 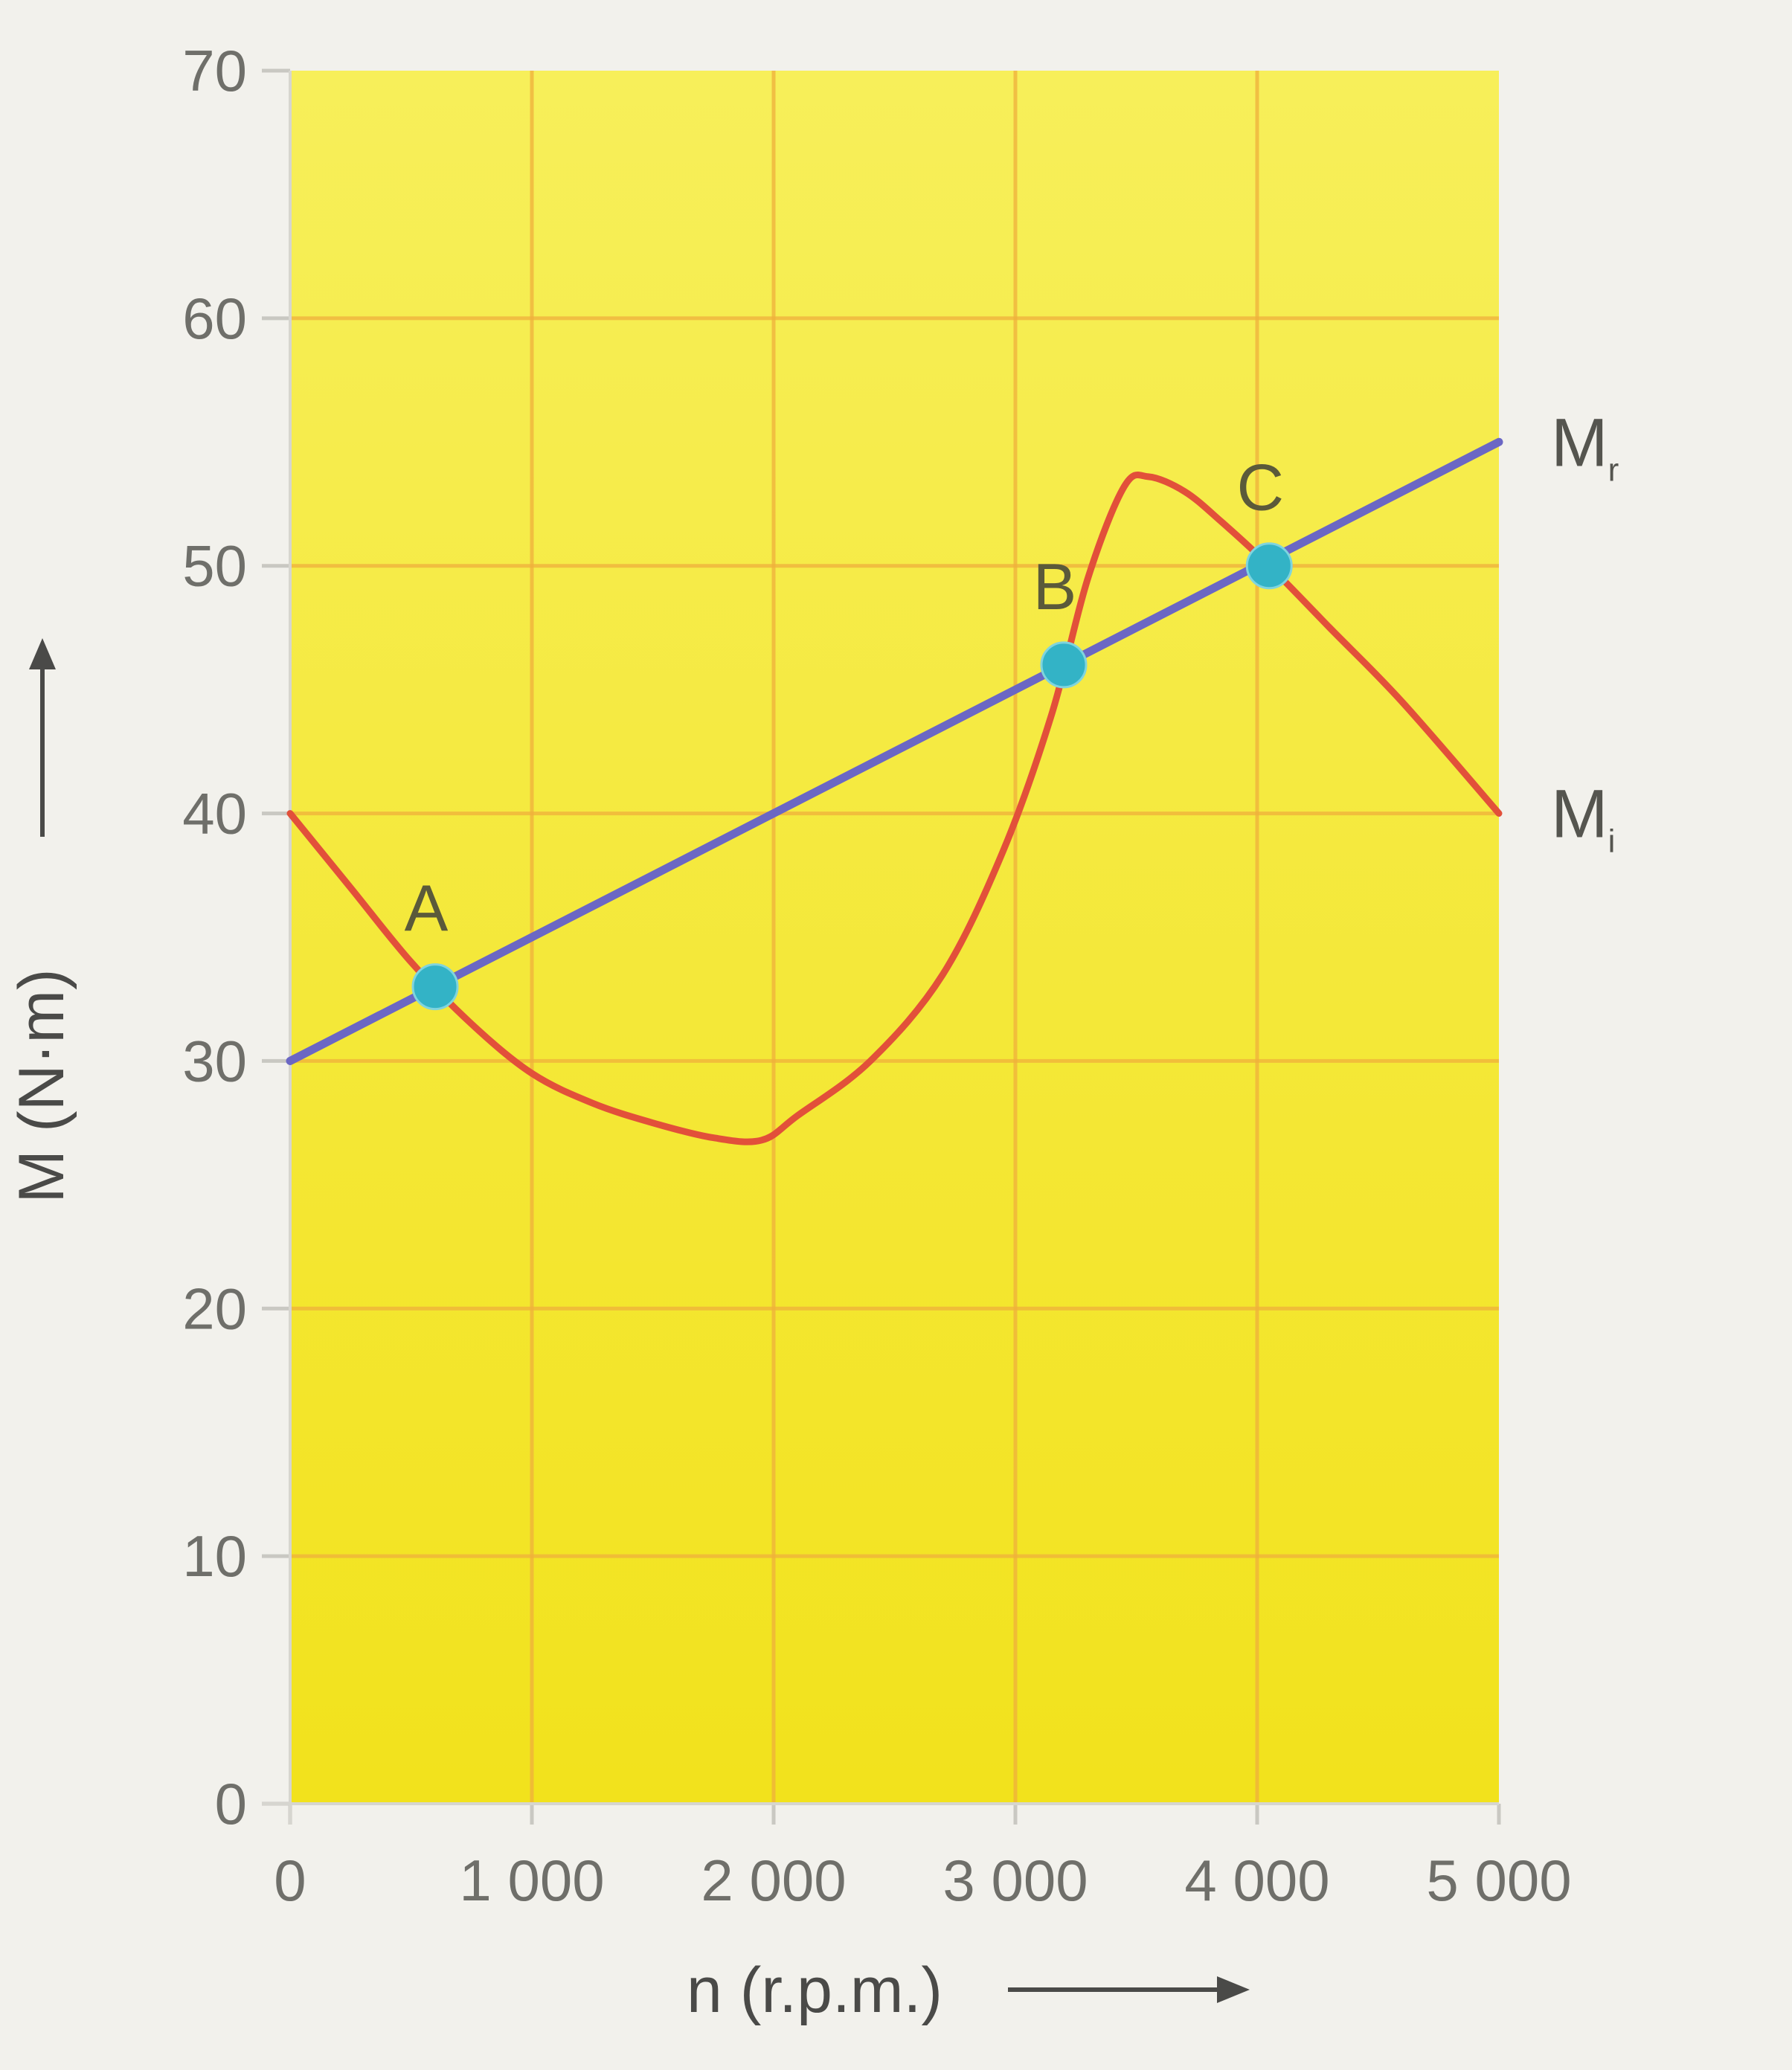 I want to click on point-a-marker, so click(x=435, y=987).